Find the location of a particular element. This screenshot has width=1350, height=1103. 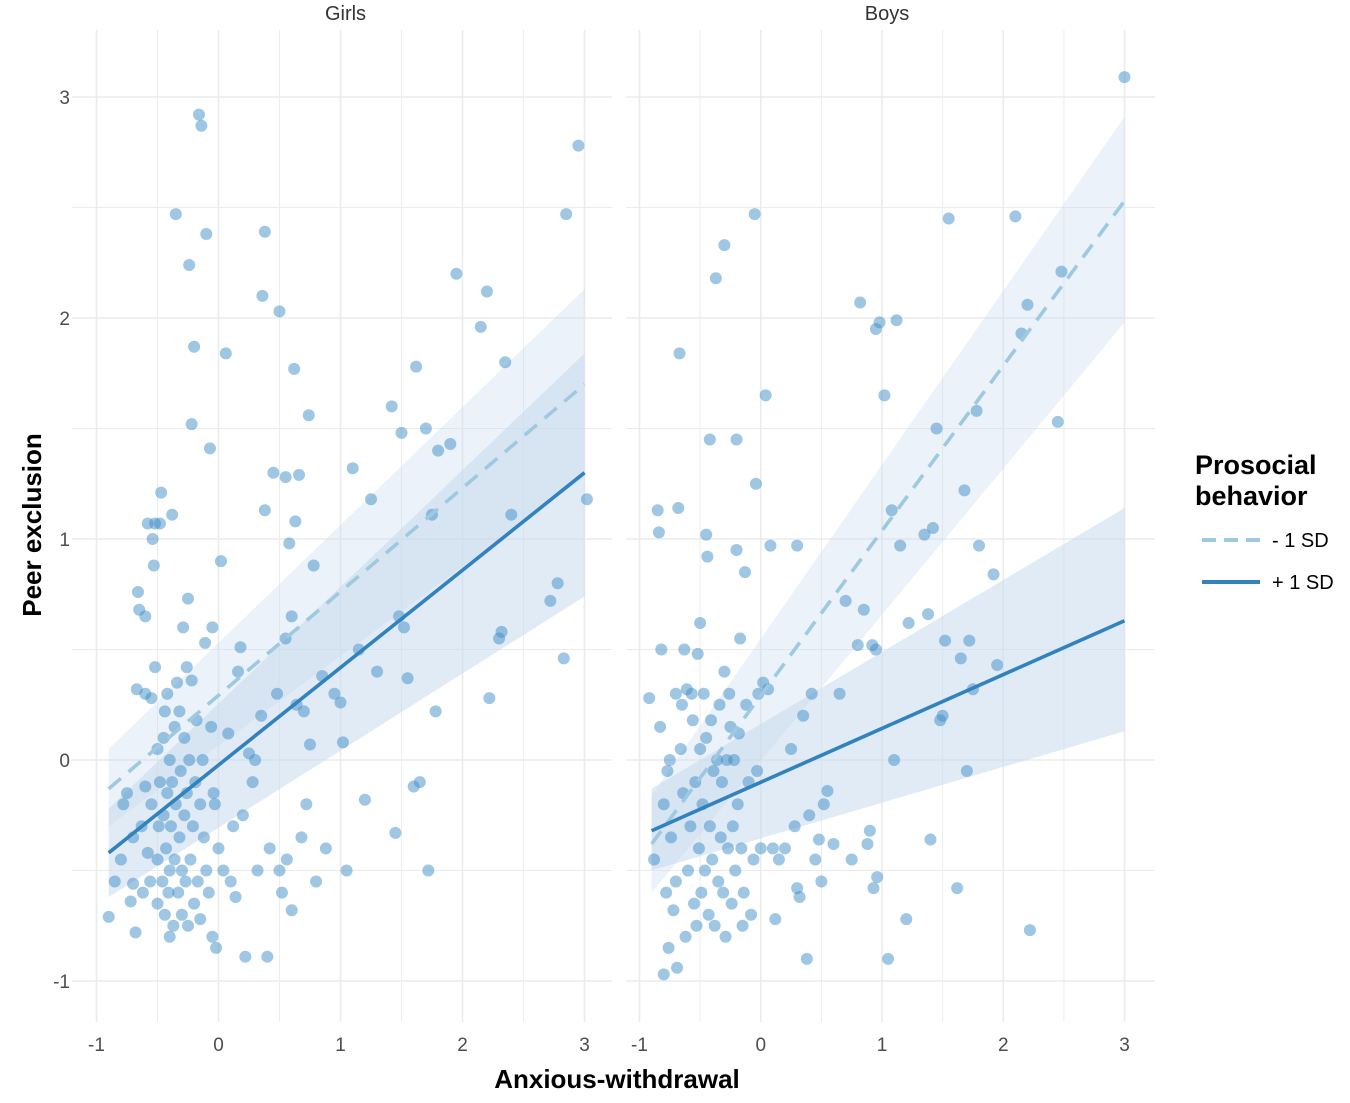

y-tick-label: 1 is located at coordinates (64, 540).